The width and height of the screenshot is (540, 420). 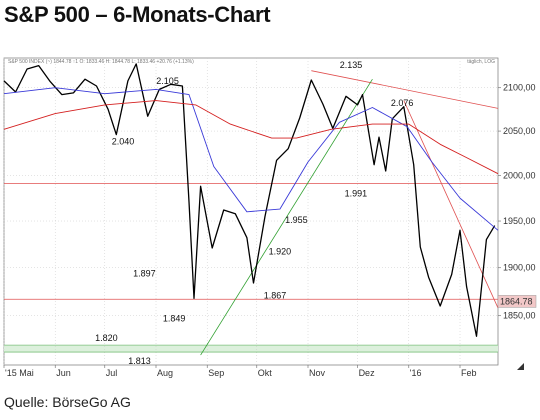 What do you see at coordinates (144, 273) in the screenshot?
I see `annotation-label: 1.897` at bounding box center [144, 273].